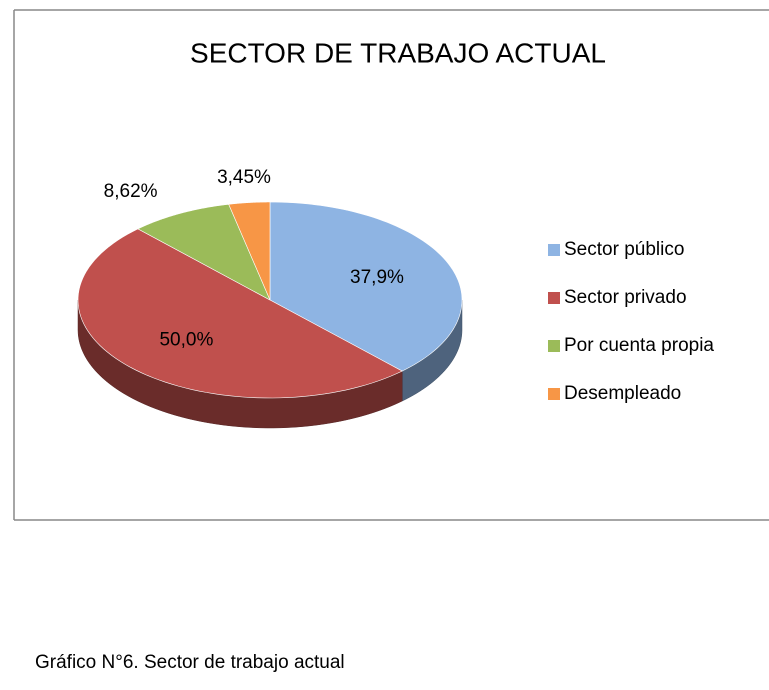 The image size is (769, 690). I want to click on chart-title: SECTOR DE TRABAJO ACTUAL, so click(398, 52).